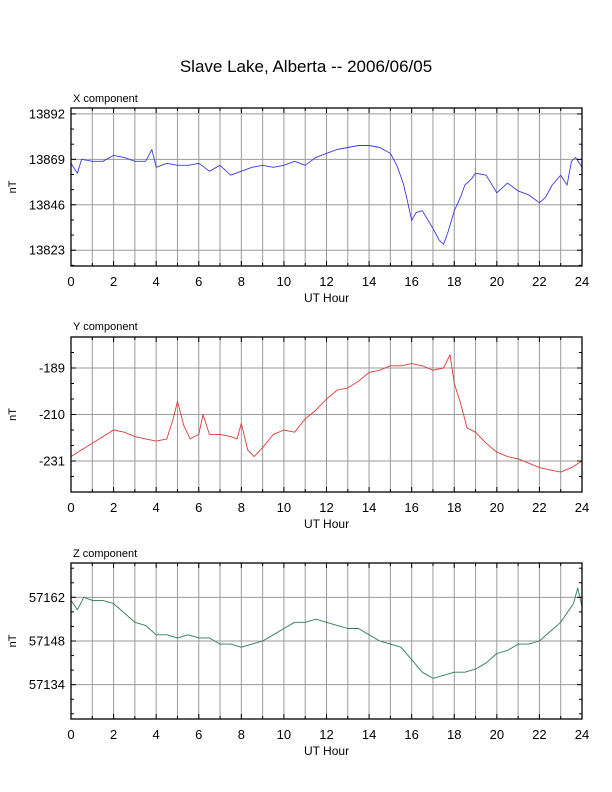  I want to click on y-tick-label: 13869, so click(47, 159).